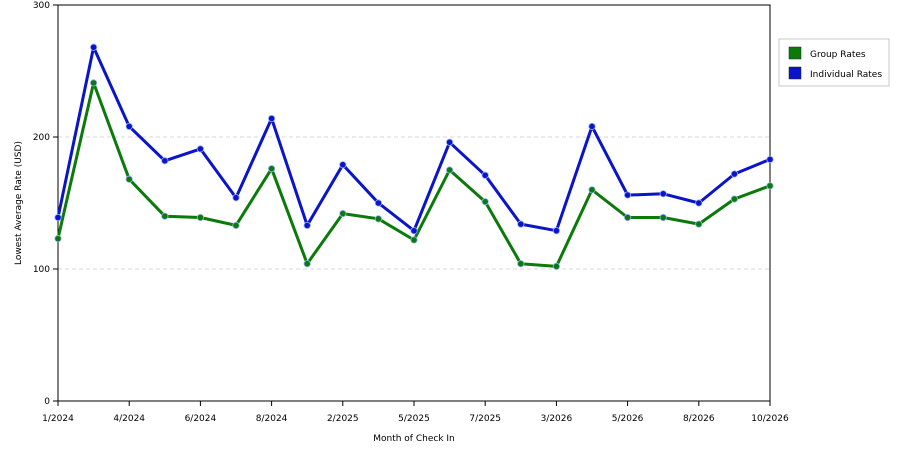 This screenshot has height=450, width=900. I want to click on legend-swatch-individual-rates, so click(795, 73).